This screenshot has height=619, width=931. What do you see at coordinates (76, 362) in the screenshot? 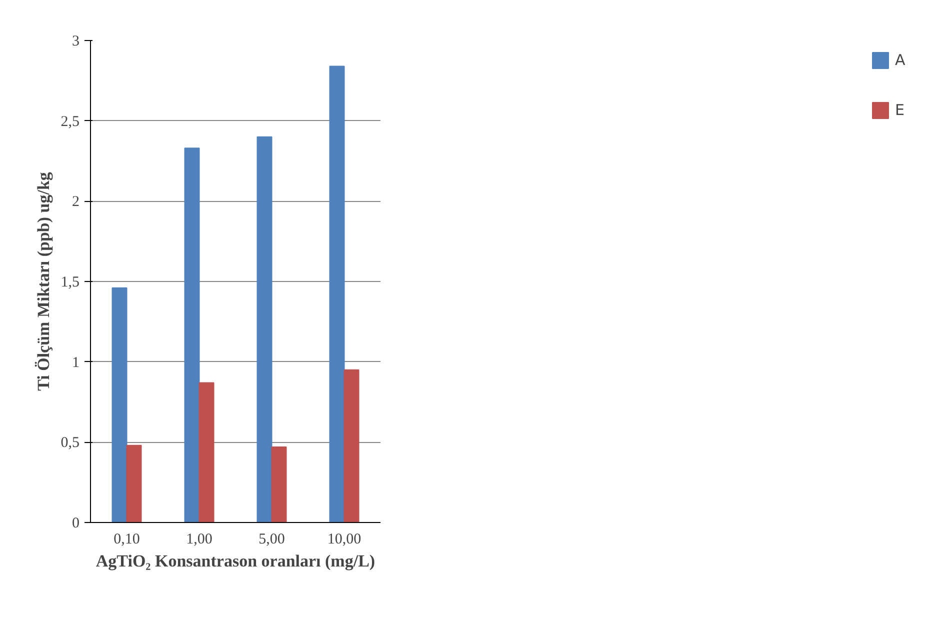
I see `y-tick-label: 1` at bounding box center [76, 362].